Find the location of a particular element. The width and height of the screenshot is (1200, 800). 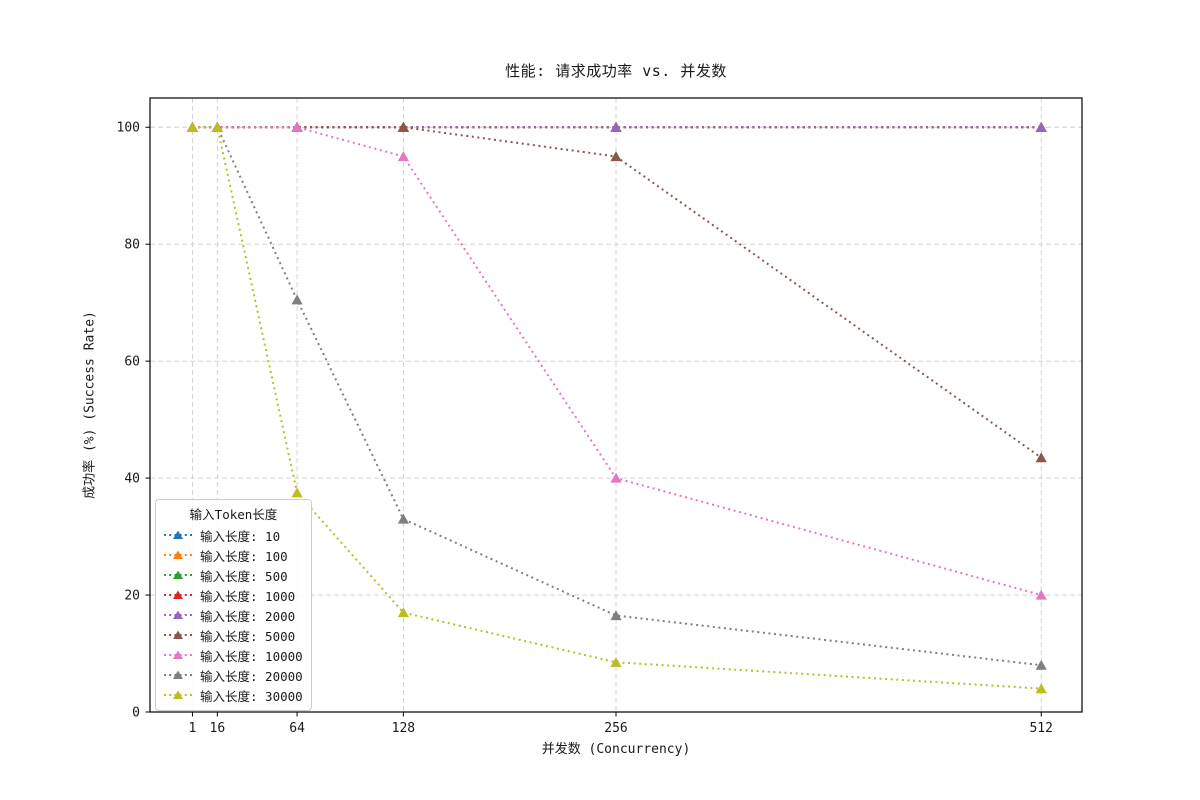

legend-title: 输入Token长度 is located at coordinates (233, 514).